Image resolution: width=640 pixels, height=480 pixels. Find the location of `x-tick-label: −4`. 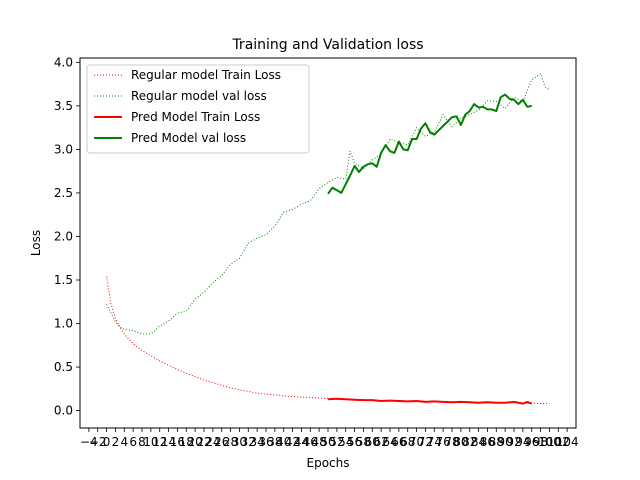

x-tick-label: −4 is located at coordinates (89, 442).